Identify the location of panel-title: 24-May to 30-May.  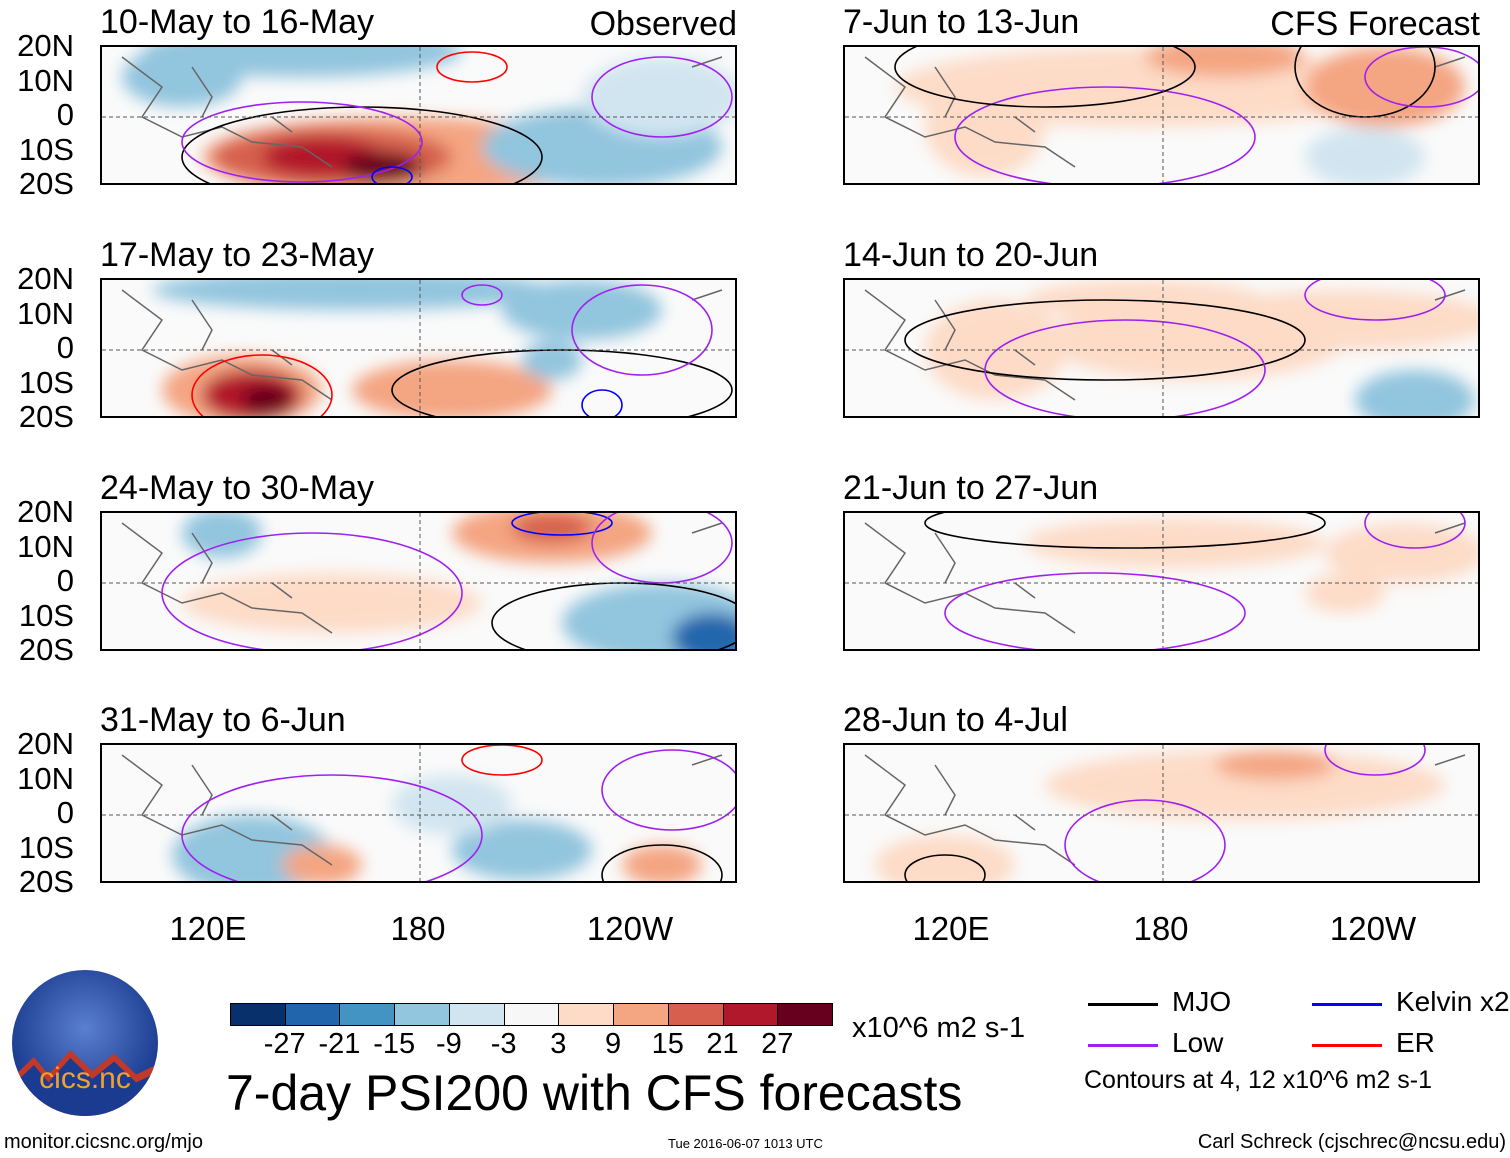
(237, 488).